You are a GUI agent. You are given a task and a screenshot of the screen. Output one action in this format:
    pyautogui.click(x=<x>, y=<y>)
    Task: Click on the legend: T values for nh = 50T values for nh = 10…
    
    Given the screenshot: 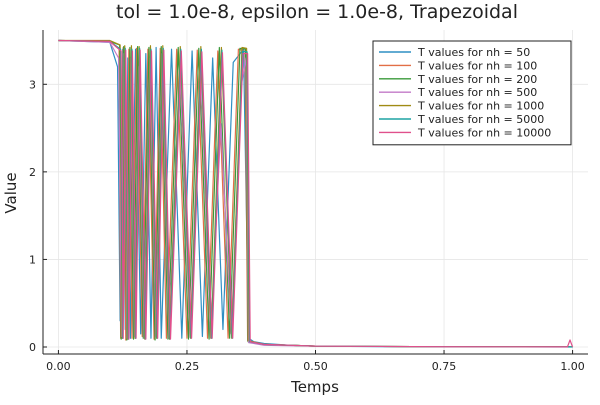 What is the action you would take?
    pyautogui.click(x=472, y=93)
    